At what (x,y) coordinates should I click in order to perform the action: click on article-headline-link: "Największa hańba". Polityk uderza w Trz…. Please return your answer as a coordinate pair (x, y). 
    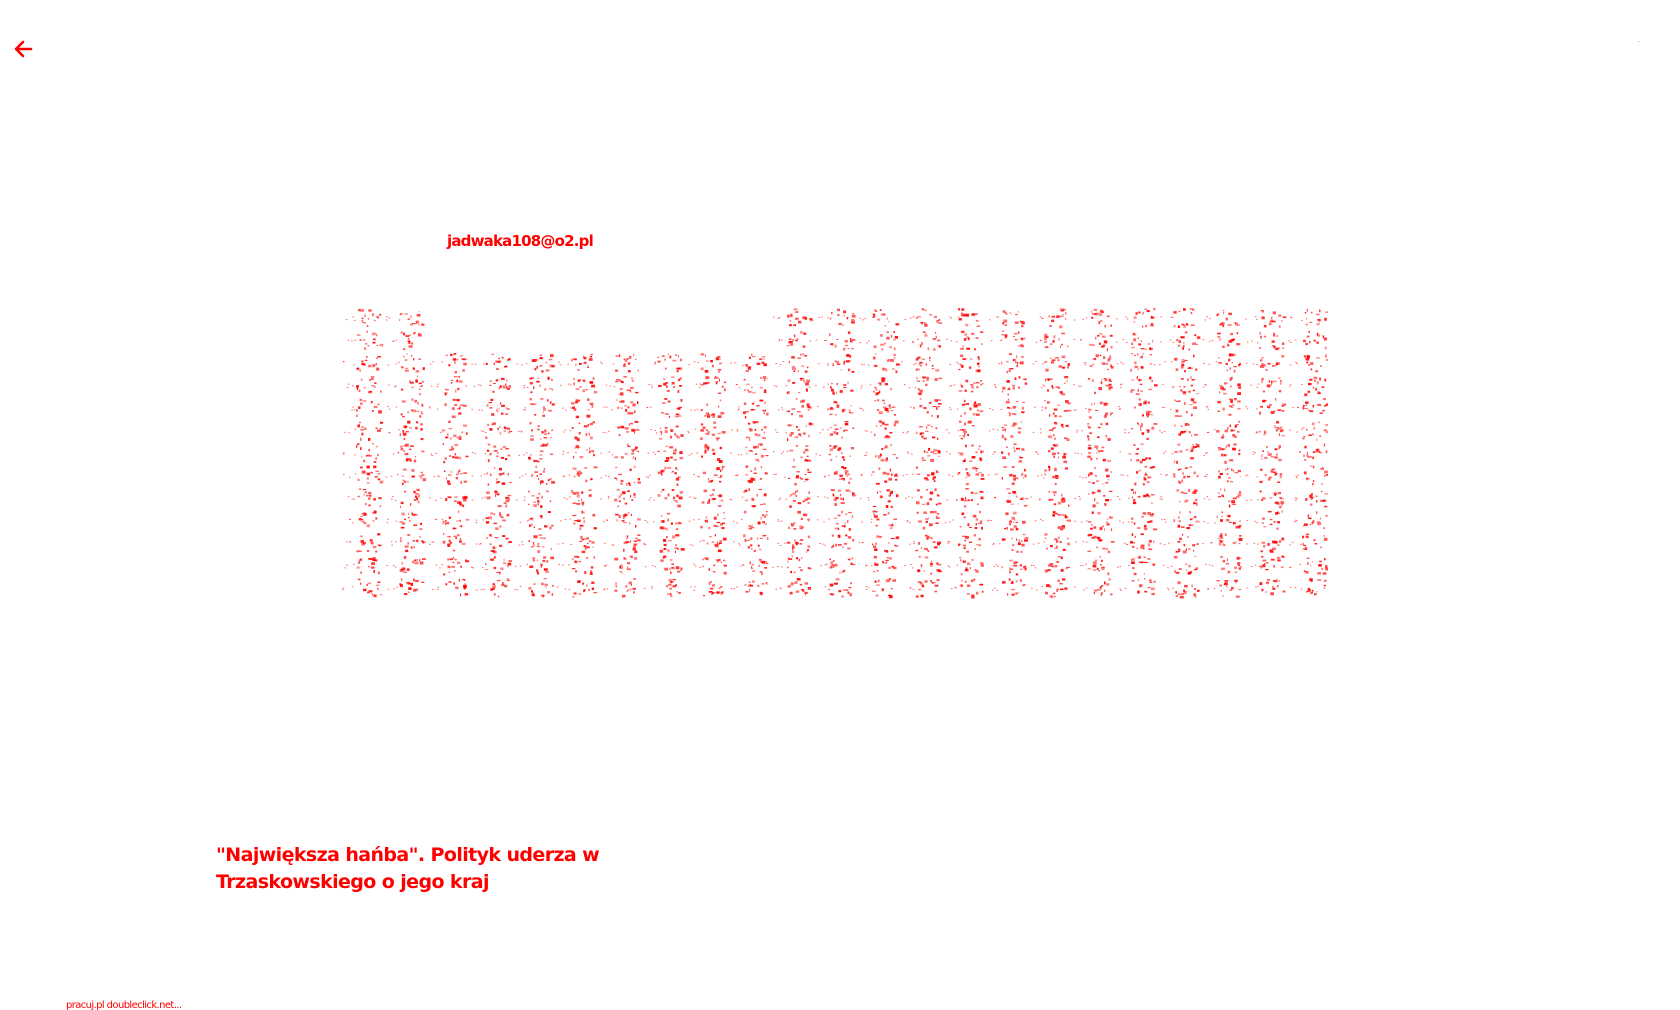
    Looking at the image, I should click on (408, 868).